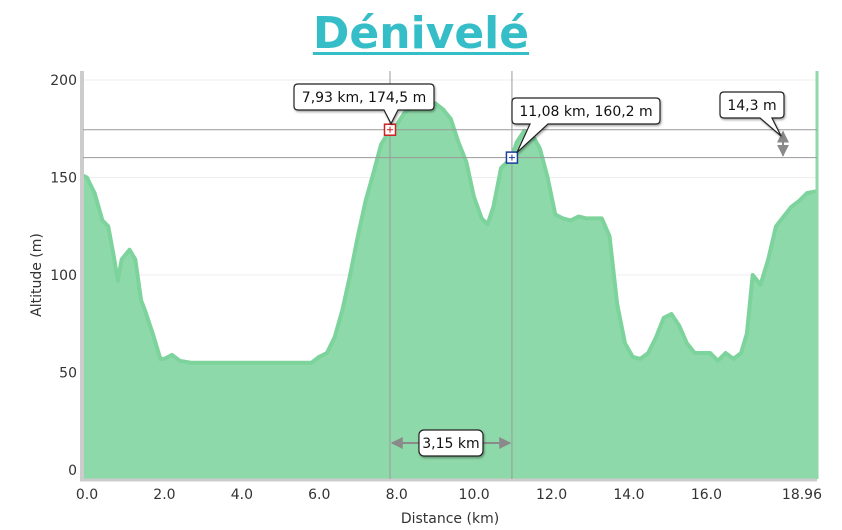 The height and width of the screenshot is (530, 842). Describe the element at coordinates (364, 98) in the screenshot. I see `start-callout-label: 7,93 km, 174,5 m` at that location.